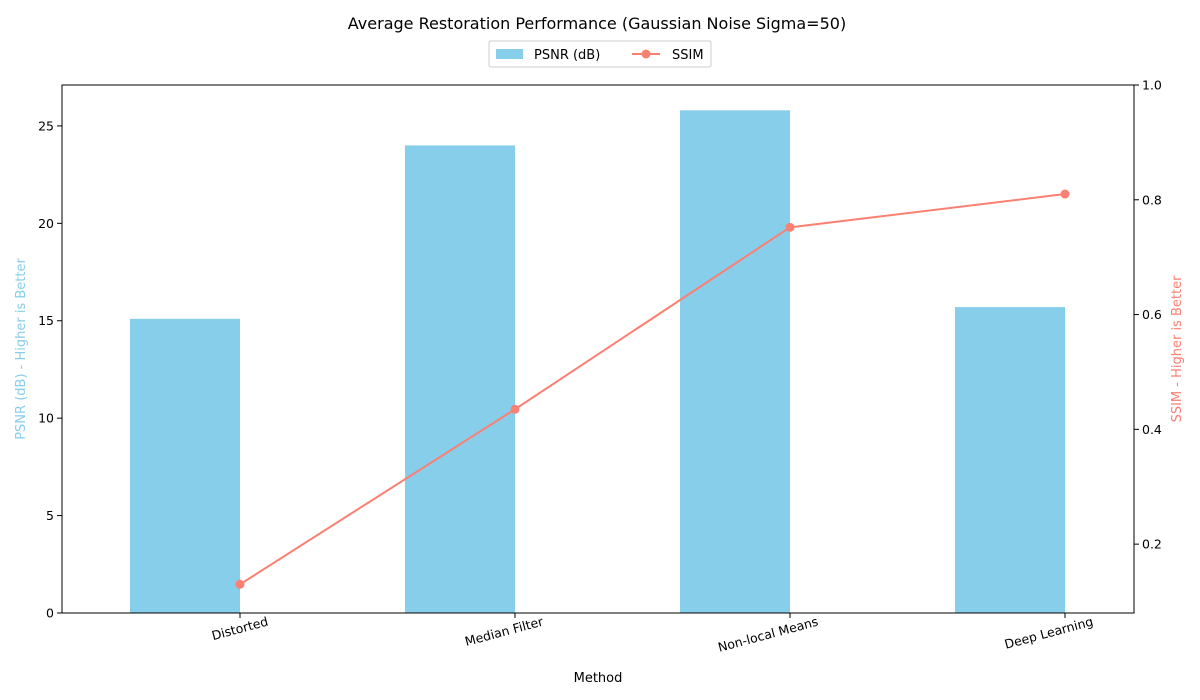 This screenshot has width=1200, height=700. What do you see at coordinates (21, 349) in the screenshot?
I see `left-axis-label: PSNR (dB) - Higher is Better` at bounding box center [21, 349].